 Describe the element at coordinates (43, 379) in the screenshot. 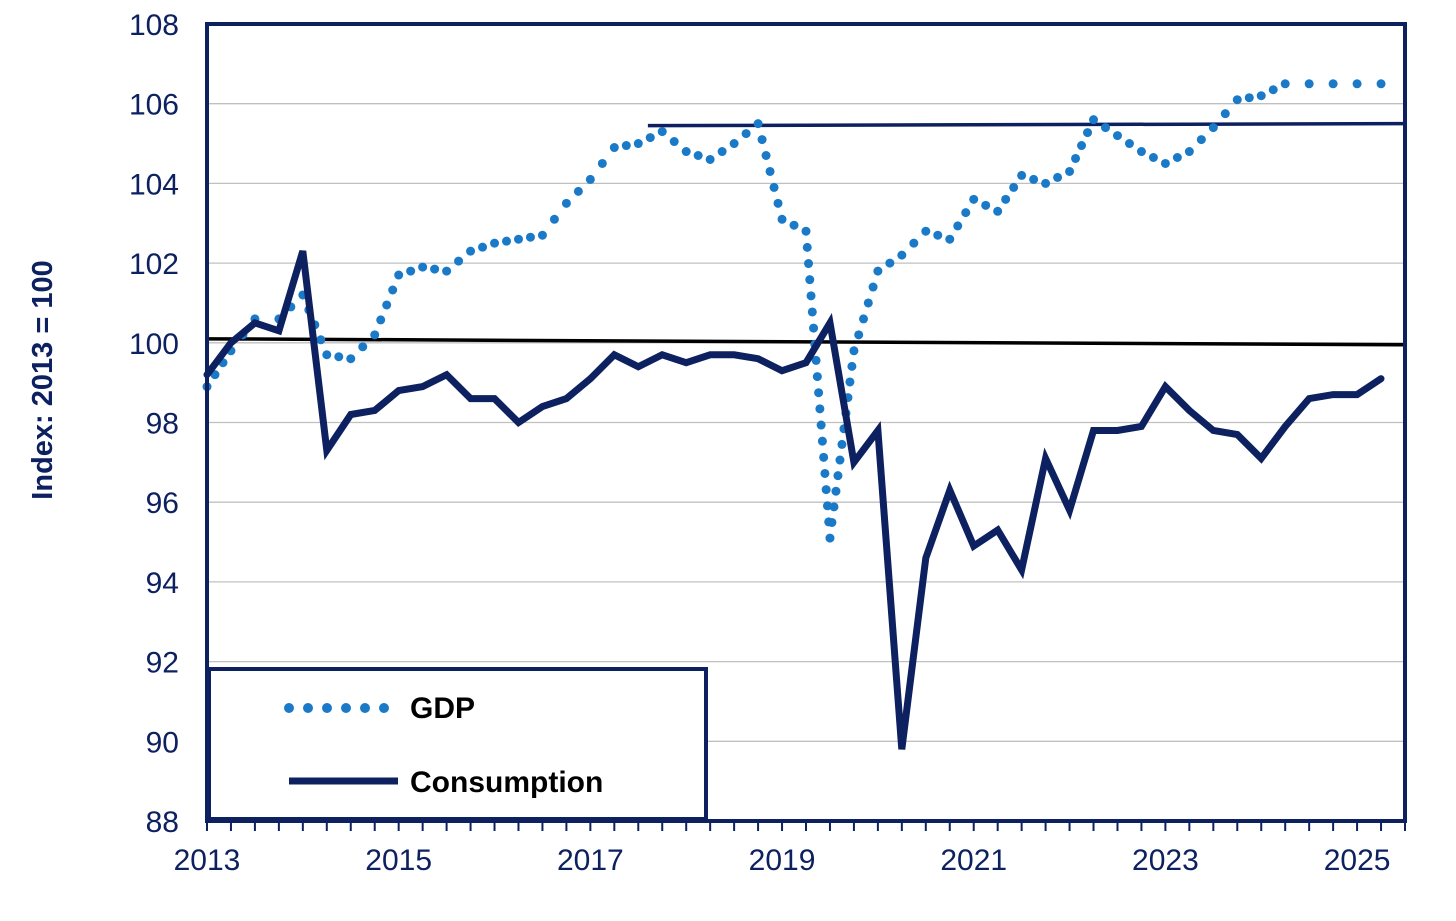

I see `y-axis-title: Index: 2013 = 100` at that location.